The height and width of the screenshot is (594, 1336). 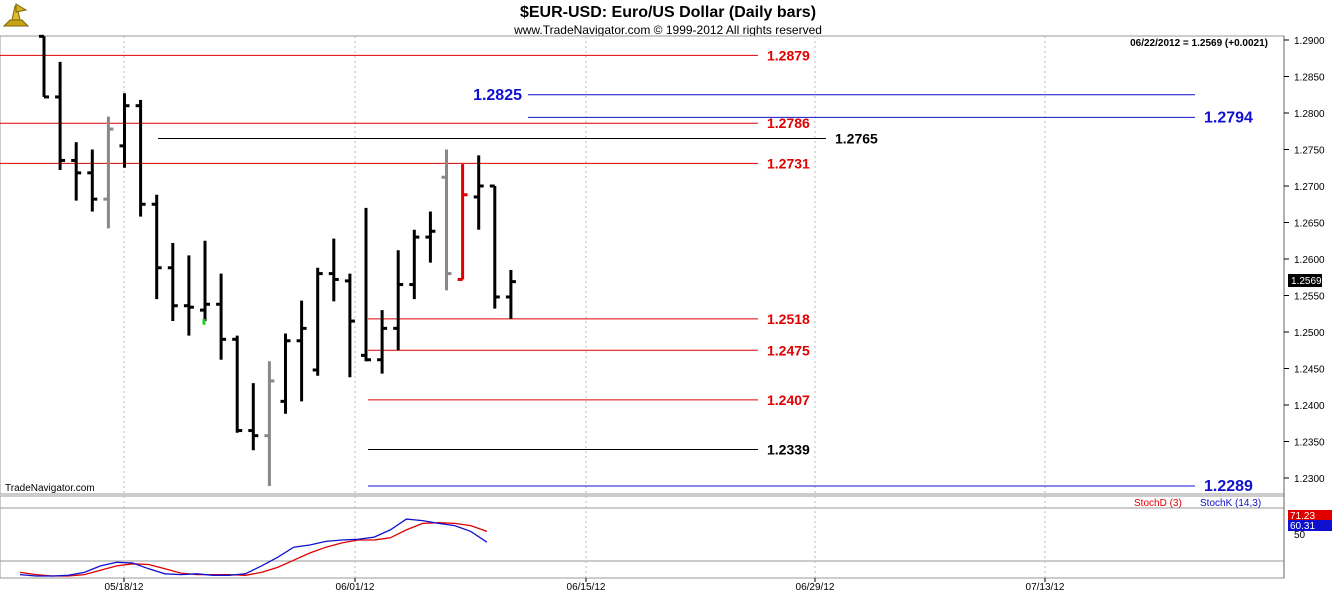 I want to click on level-label: 1.2825, so click(x=497, y=95).